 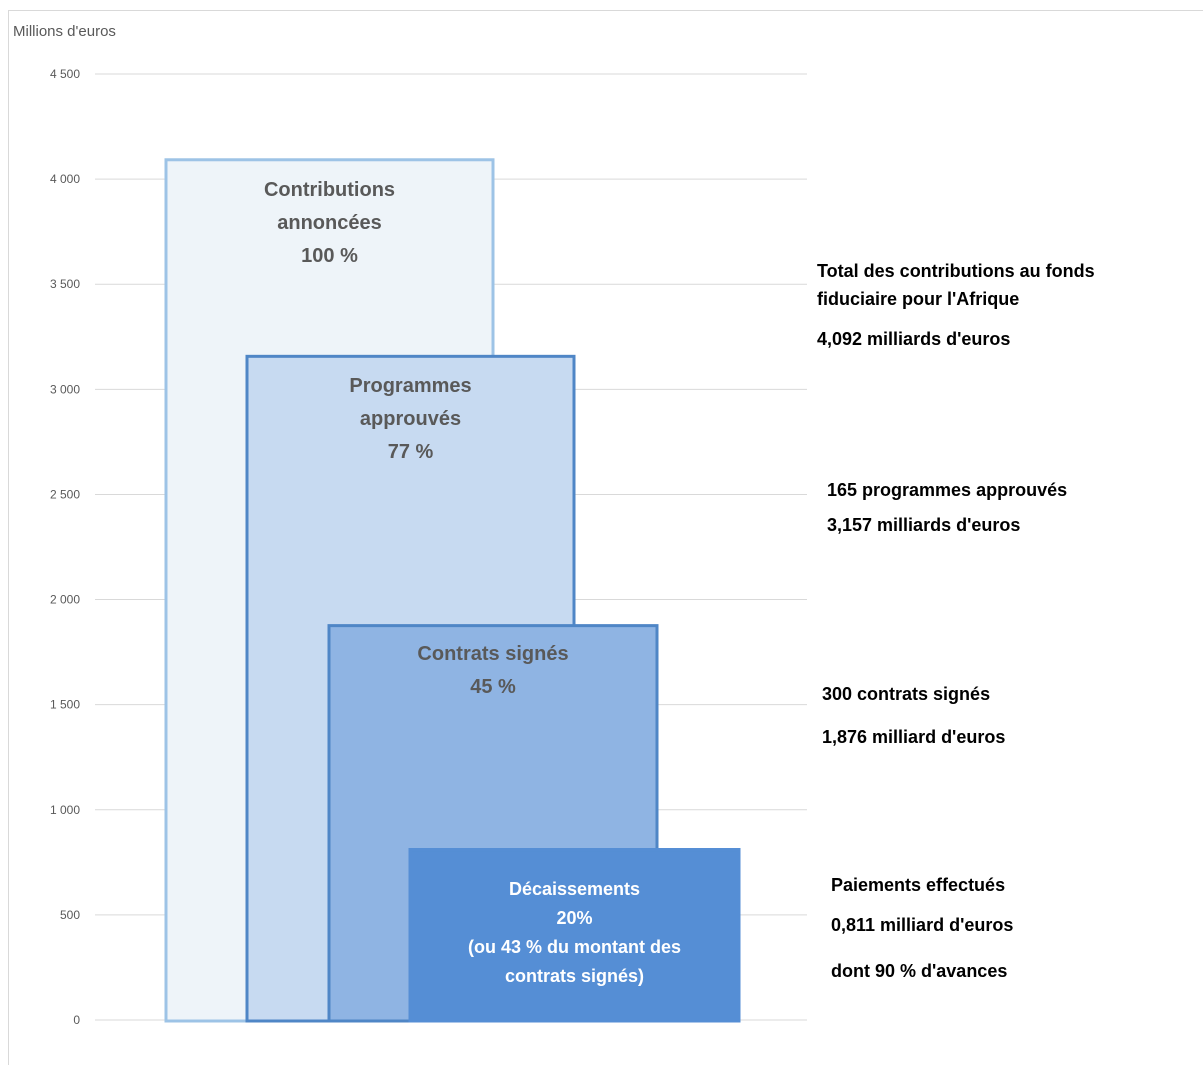 What do you see at coordinates (65, 389) in the screenshot?
I see `y-tick-label: 3 000` at bounding box center [65, 389].